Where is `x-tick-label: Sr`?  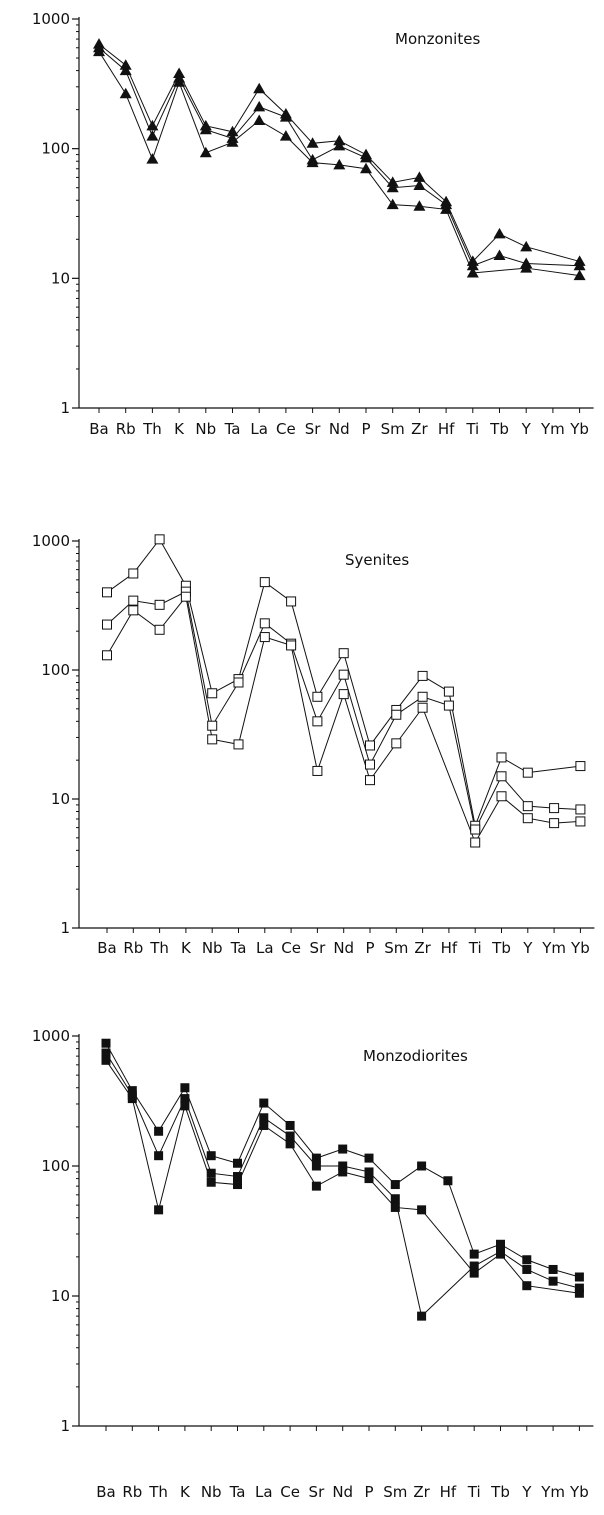 x-tick-label: Sr is located at coordinates (313, 429).